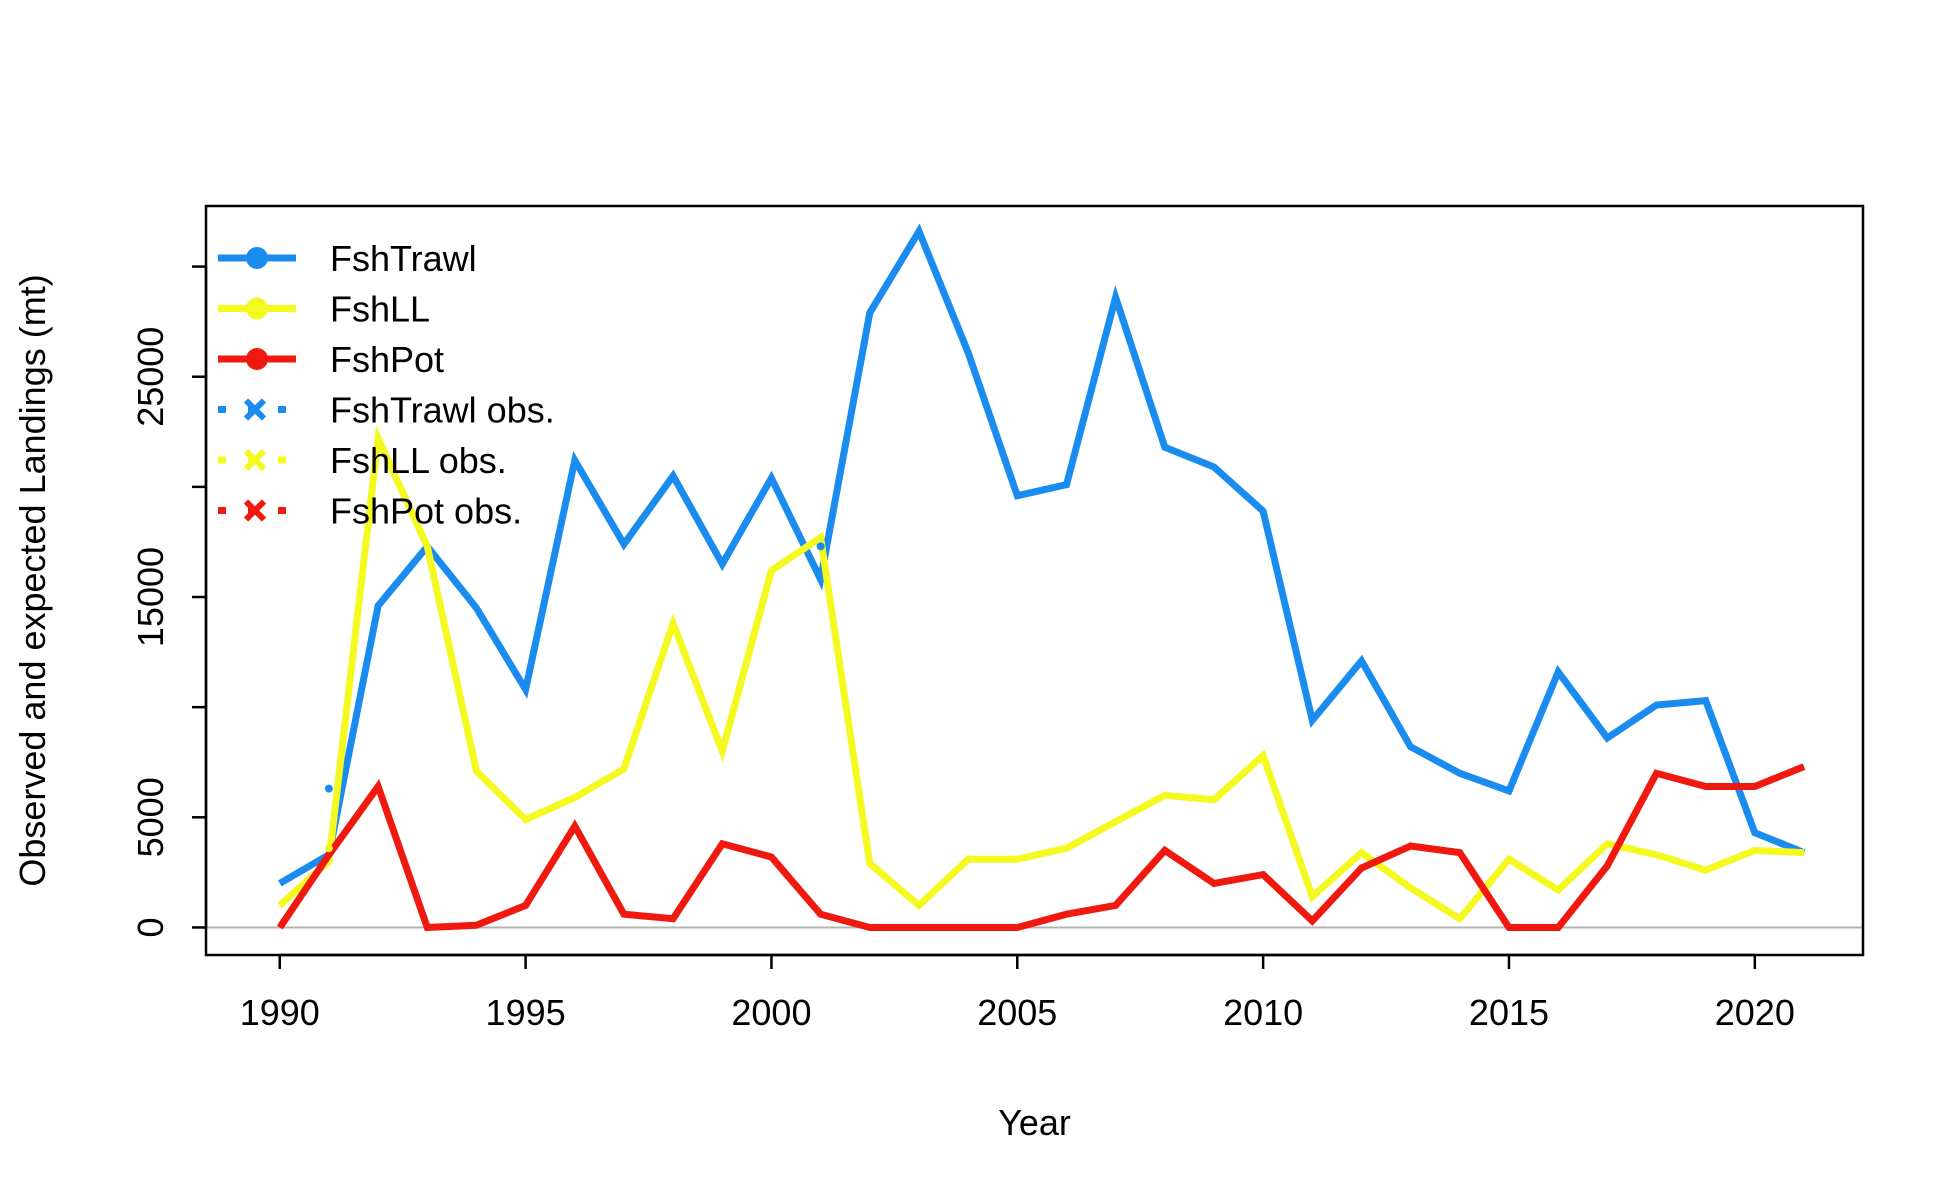  I want to click on legend-item: FshLL, so click(324, 309).